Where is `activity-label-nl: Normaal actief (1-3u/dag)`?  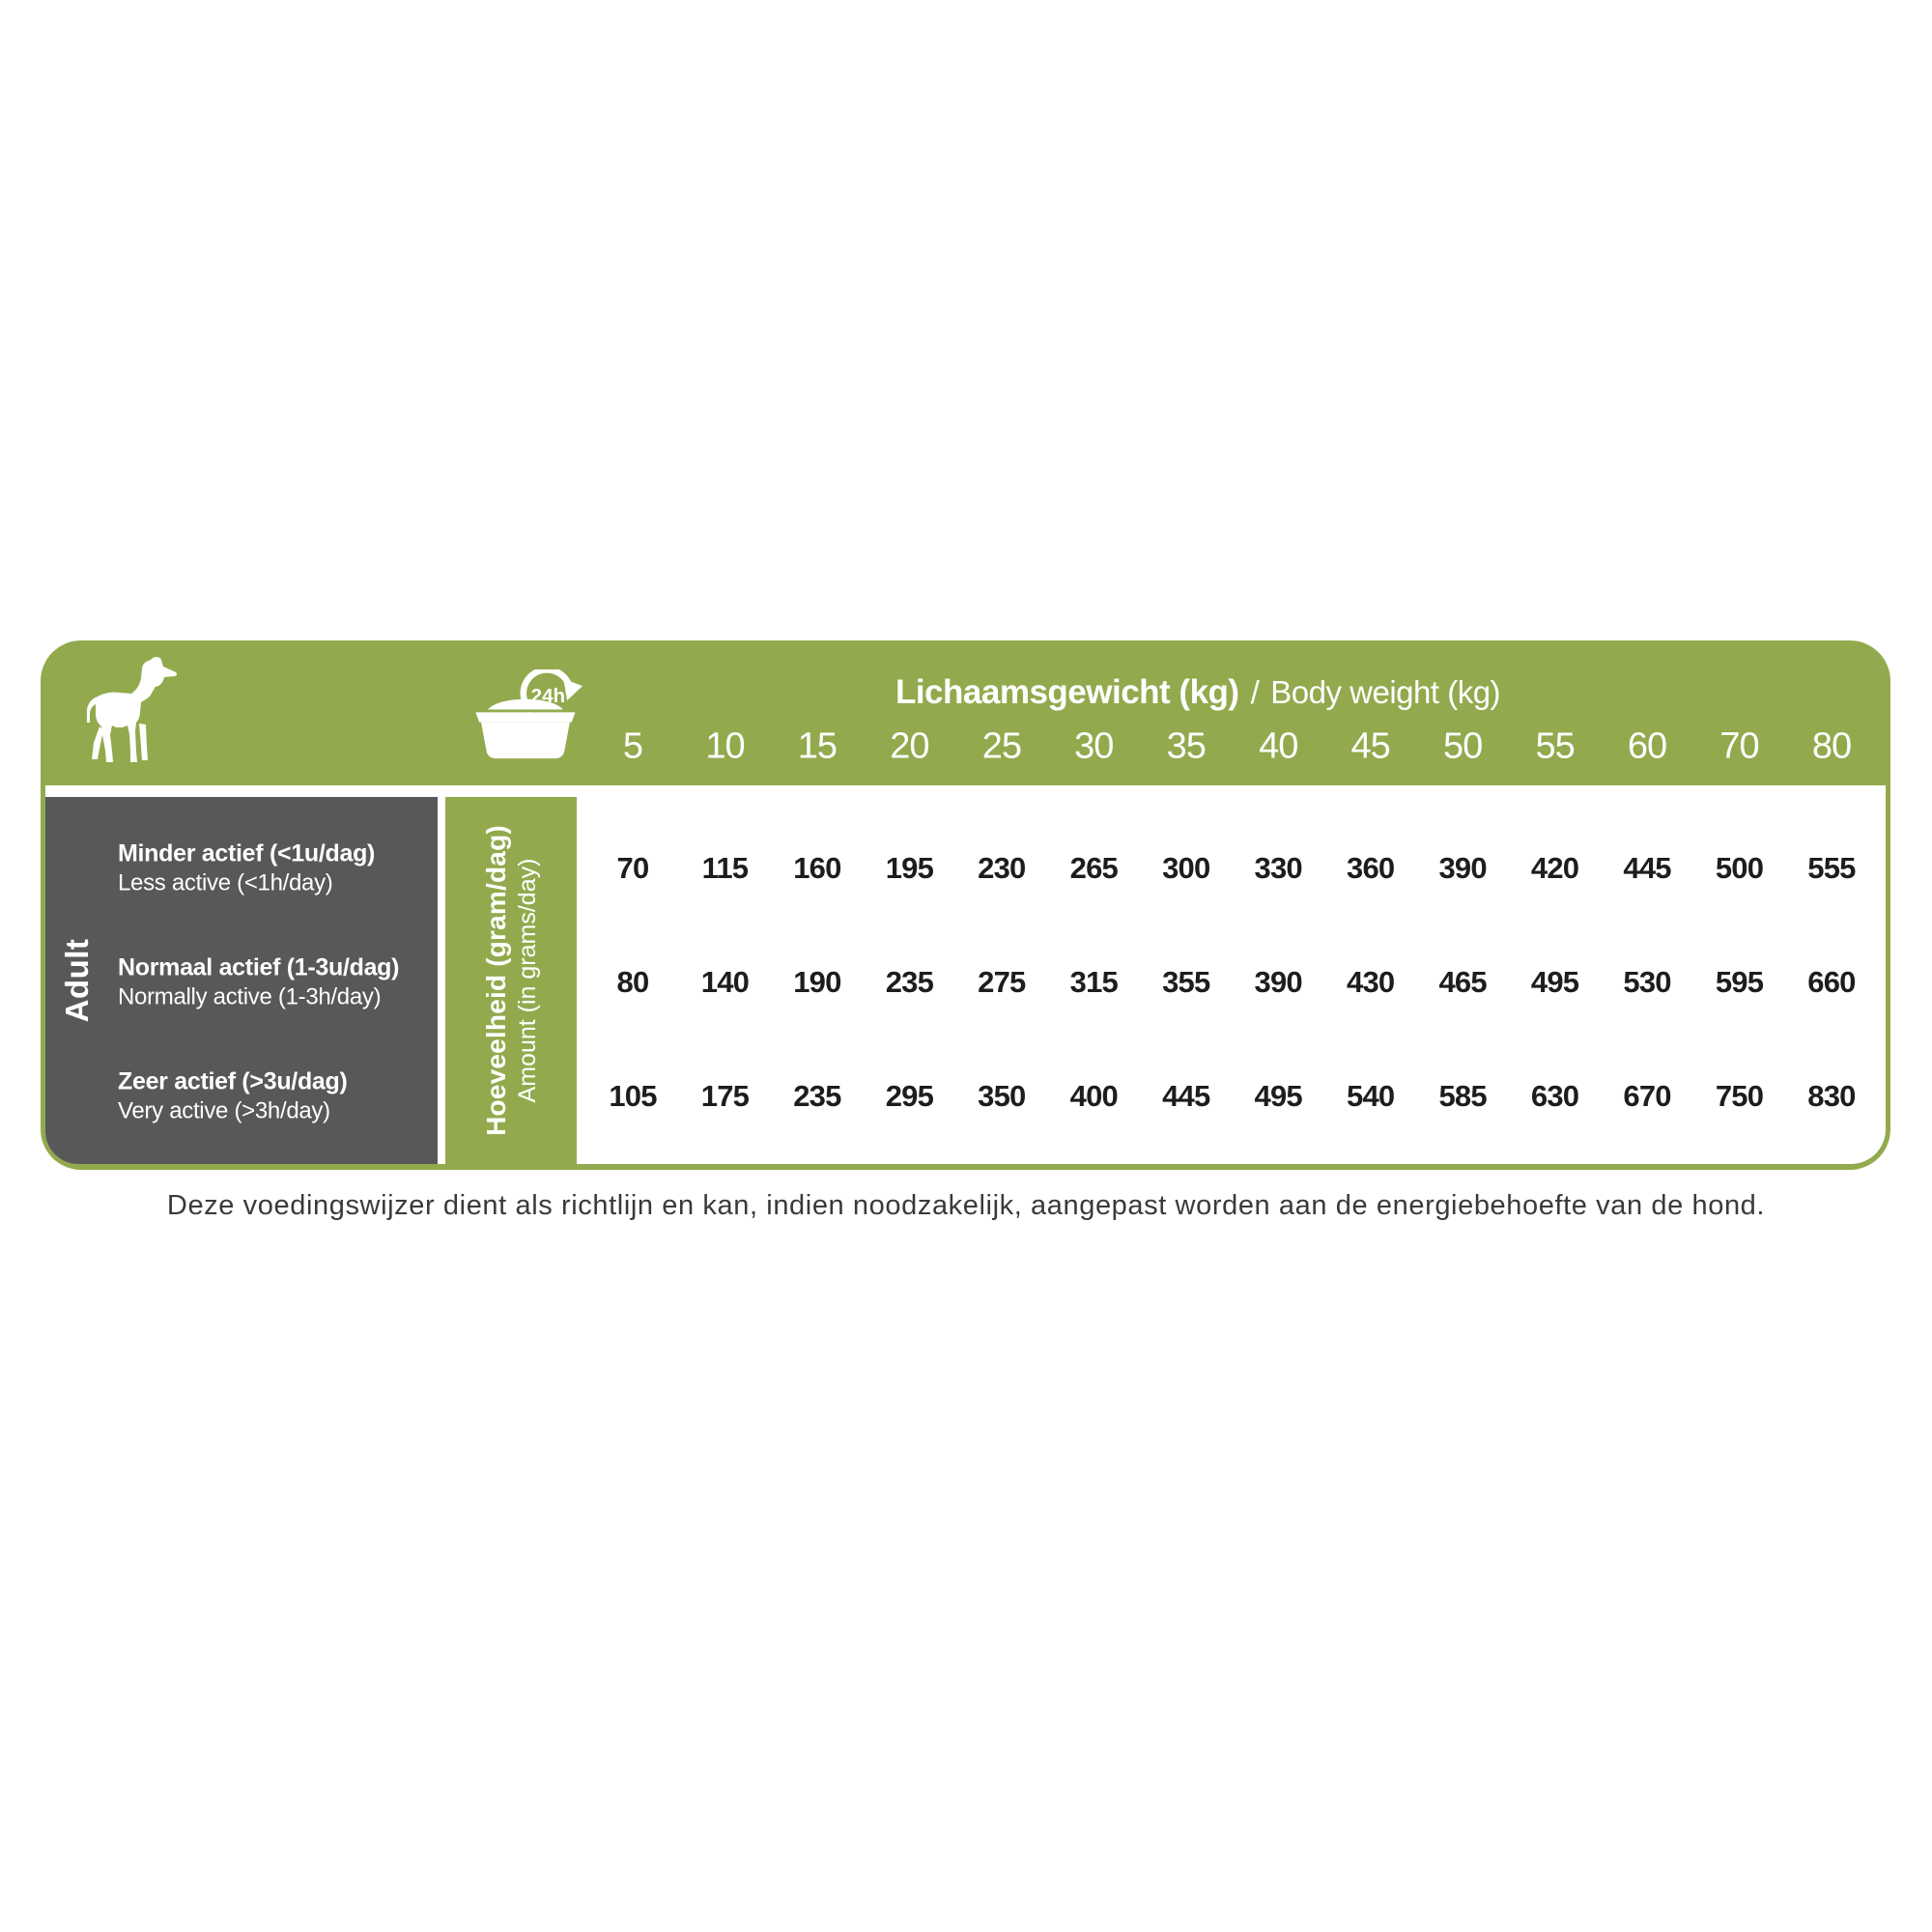 activity-label-nl: Normaal actief (1-3u/dag) is located at coordinates (259, 967).